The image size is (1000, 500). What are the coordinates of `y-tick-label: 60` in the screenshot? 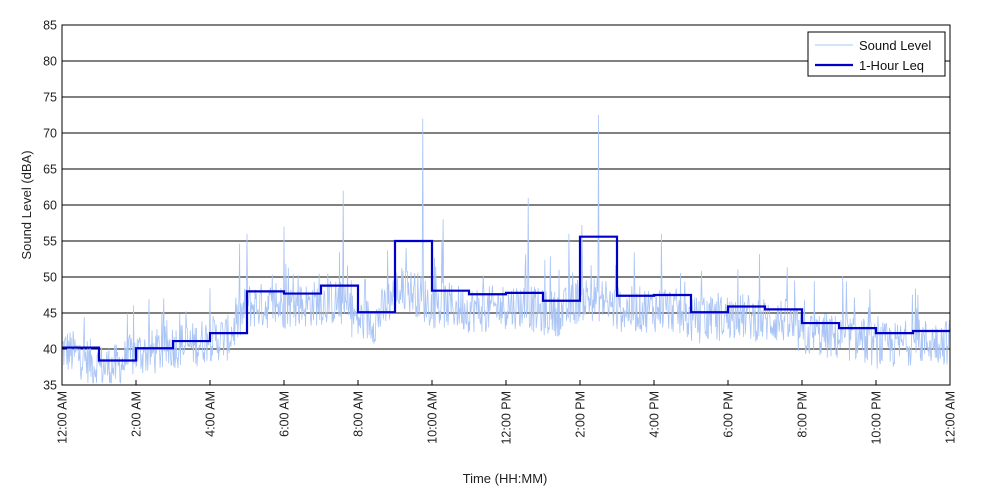 It's located at (50, 206).